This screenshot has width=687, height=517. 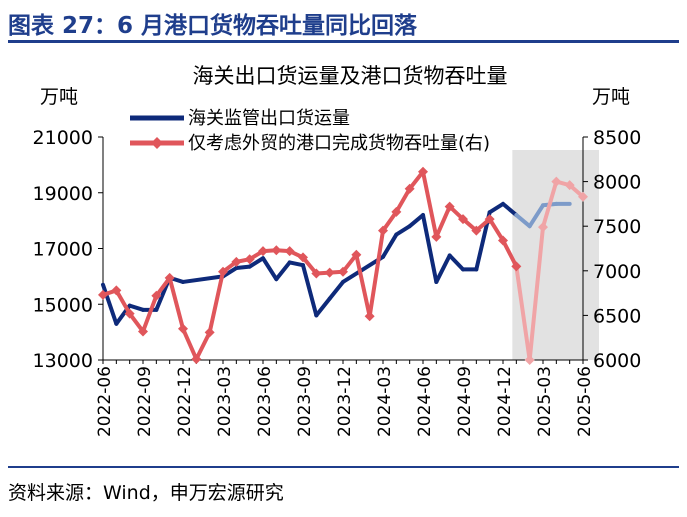 I want to click on x-tick-label: 2025-03, so click(x=545, y=401).